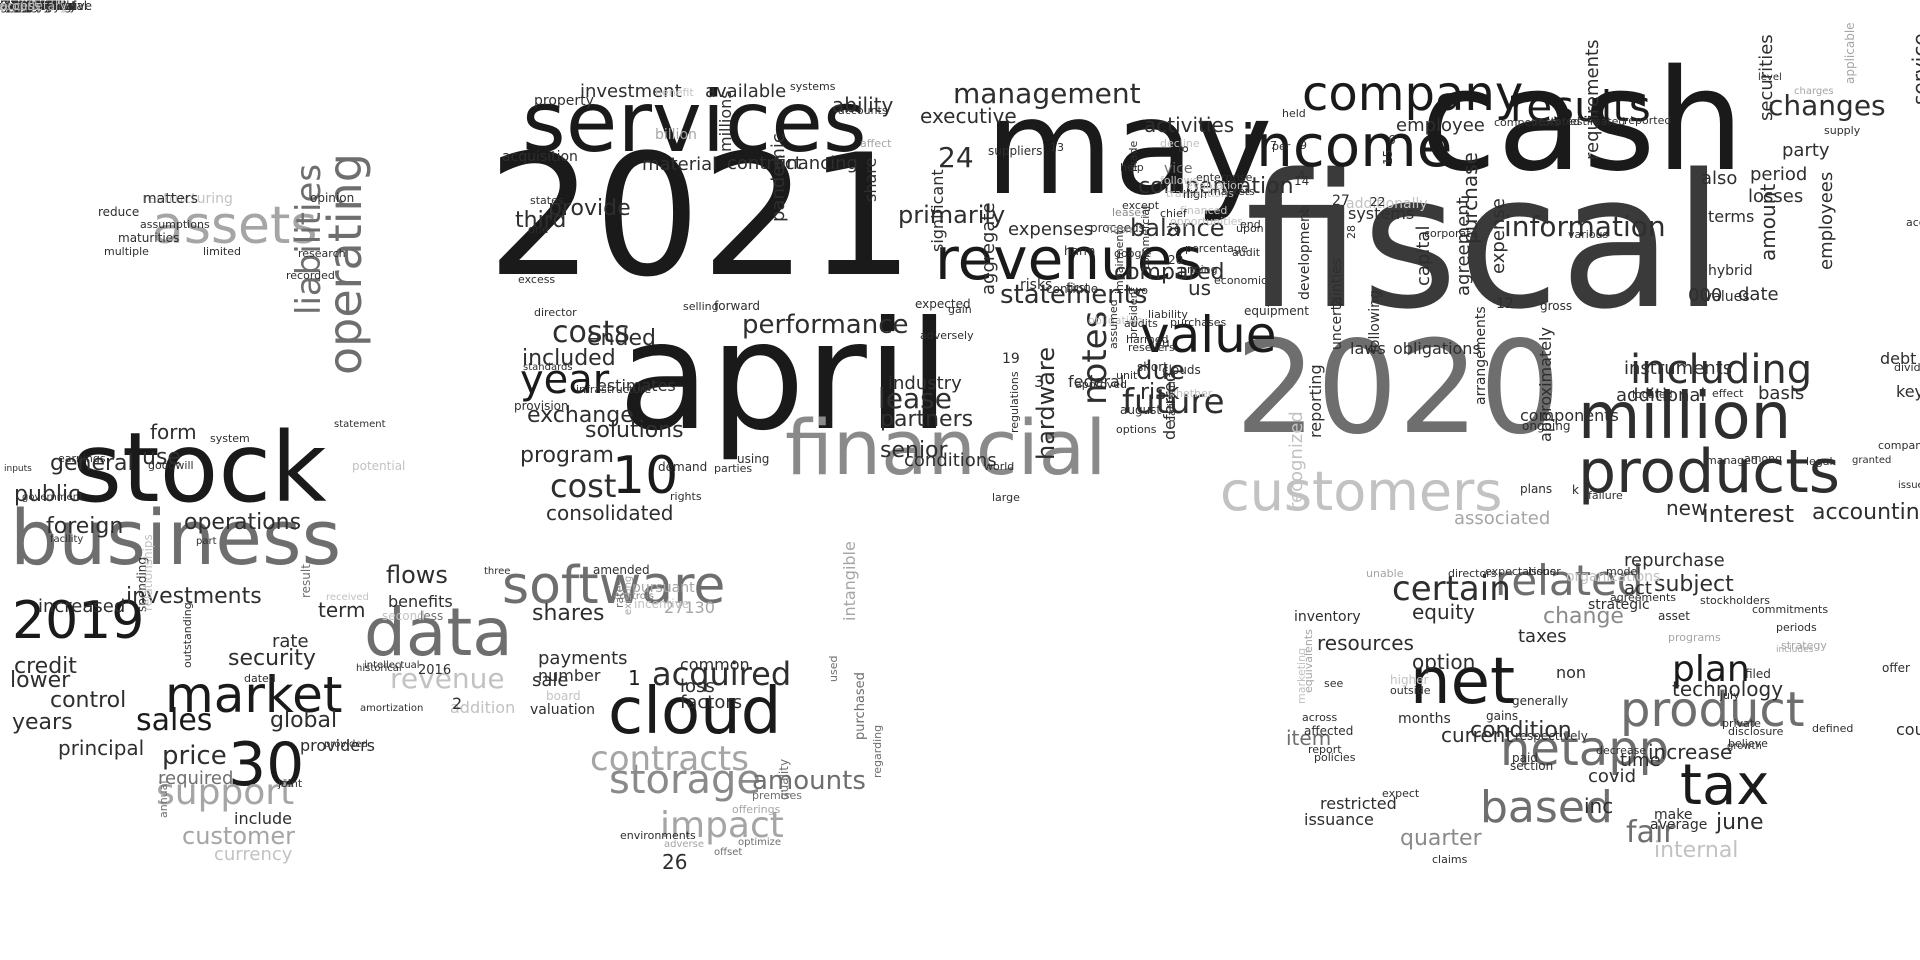 The image size is (1920, 960). I want to click on cloud-word: used, so click(833, 668).